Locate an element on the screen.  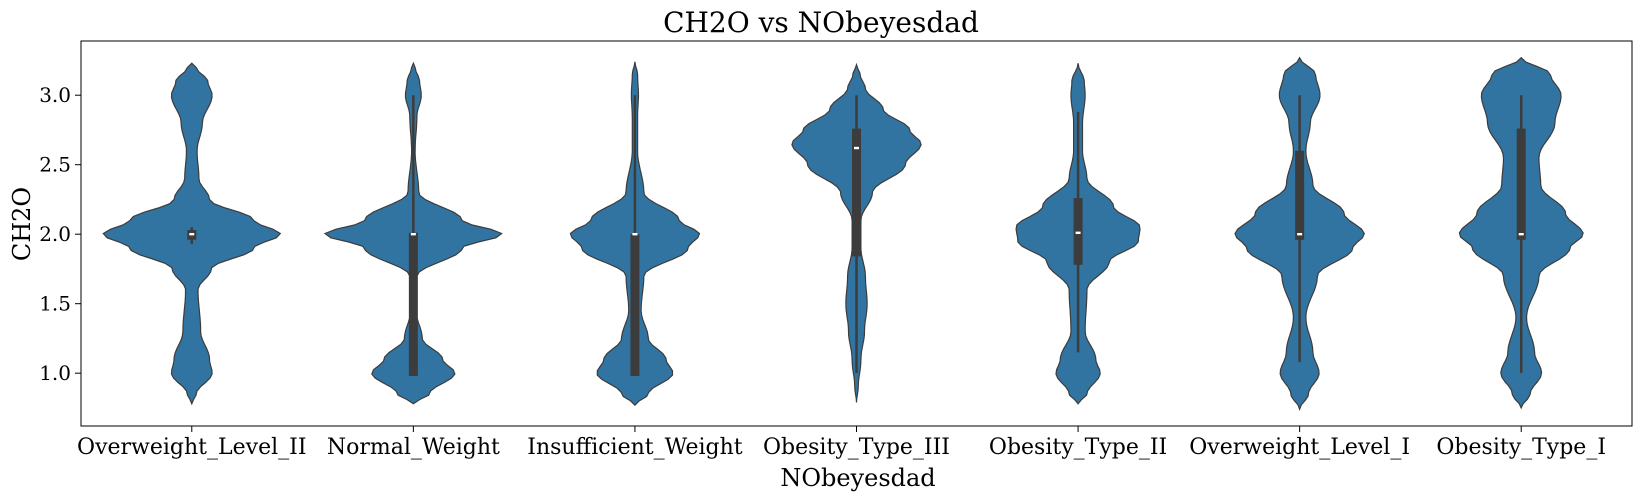
y-axis: 1.0 1.5 2.0 2.5 3.0 is located at coordinates (60, 234).